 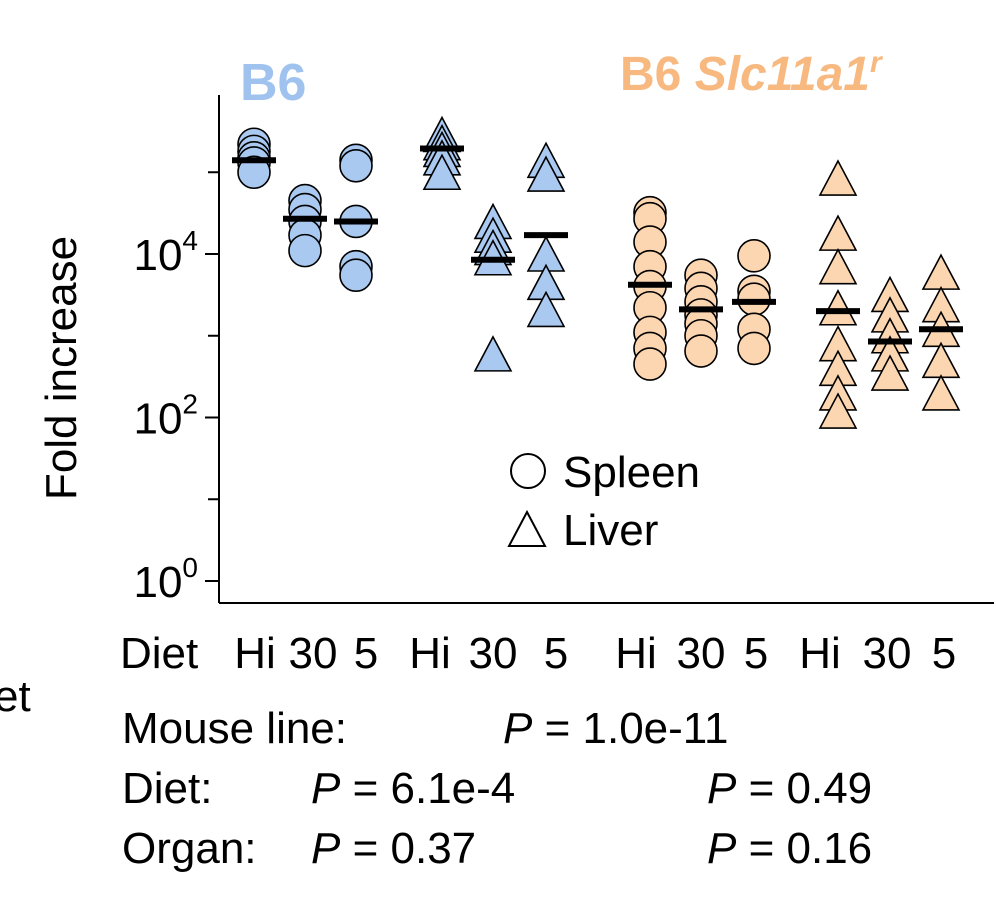 I want to click on y-tick-label: 10⁴, so click(x=165, y=252).